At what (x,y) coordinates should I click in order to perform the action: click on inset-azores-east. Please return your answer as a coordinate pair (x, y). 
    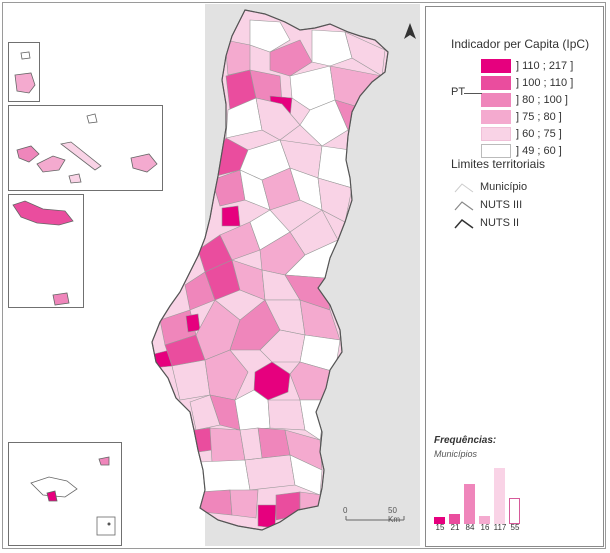
    Looking at the image, I should click on (46, 251).